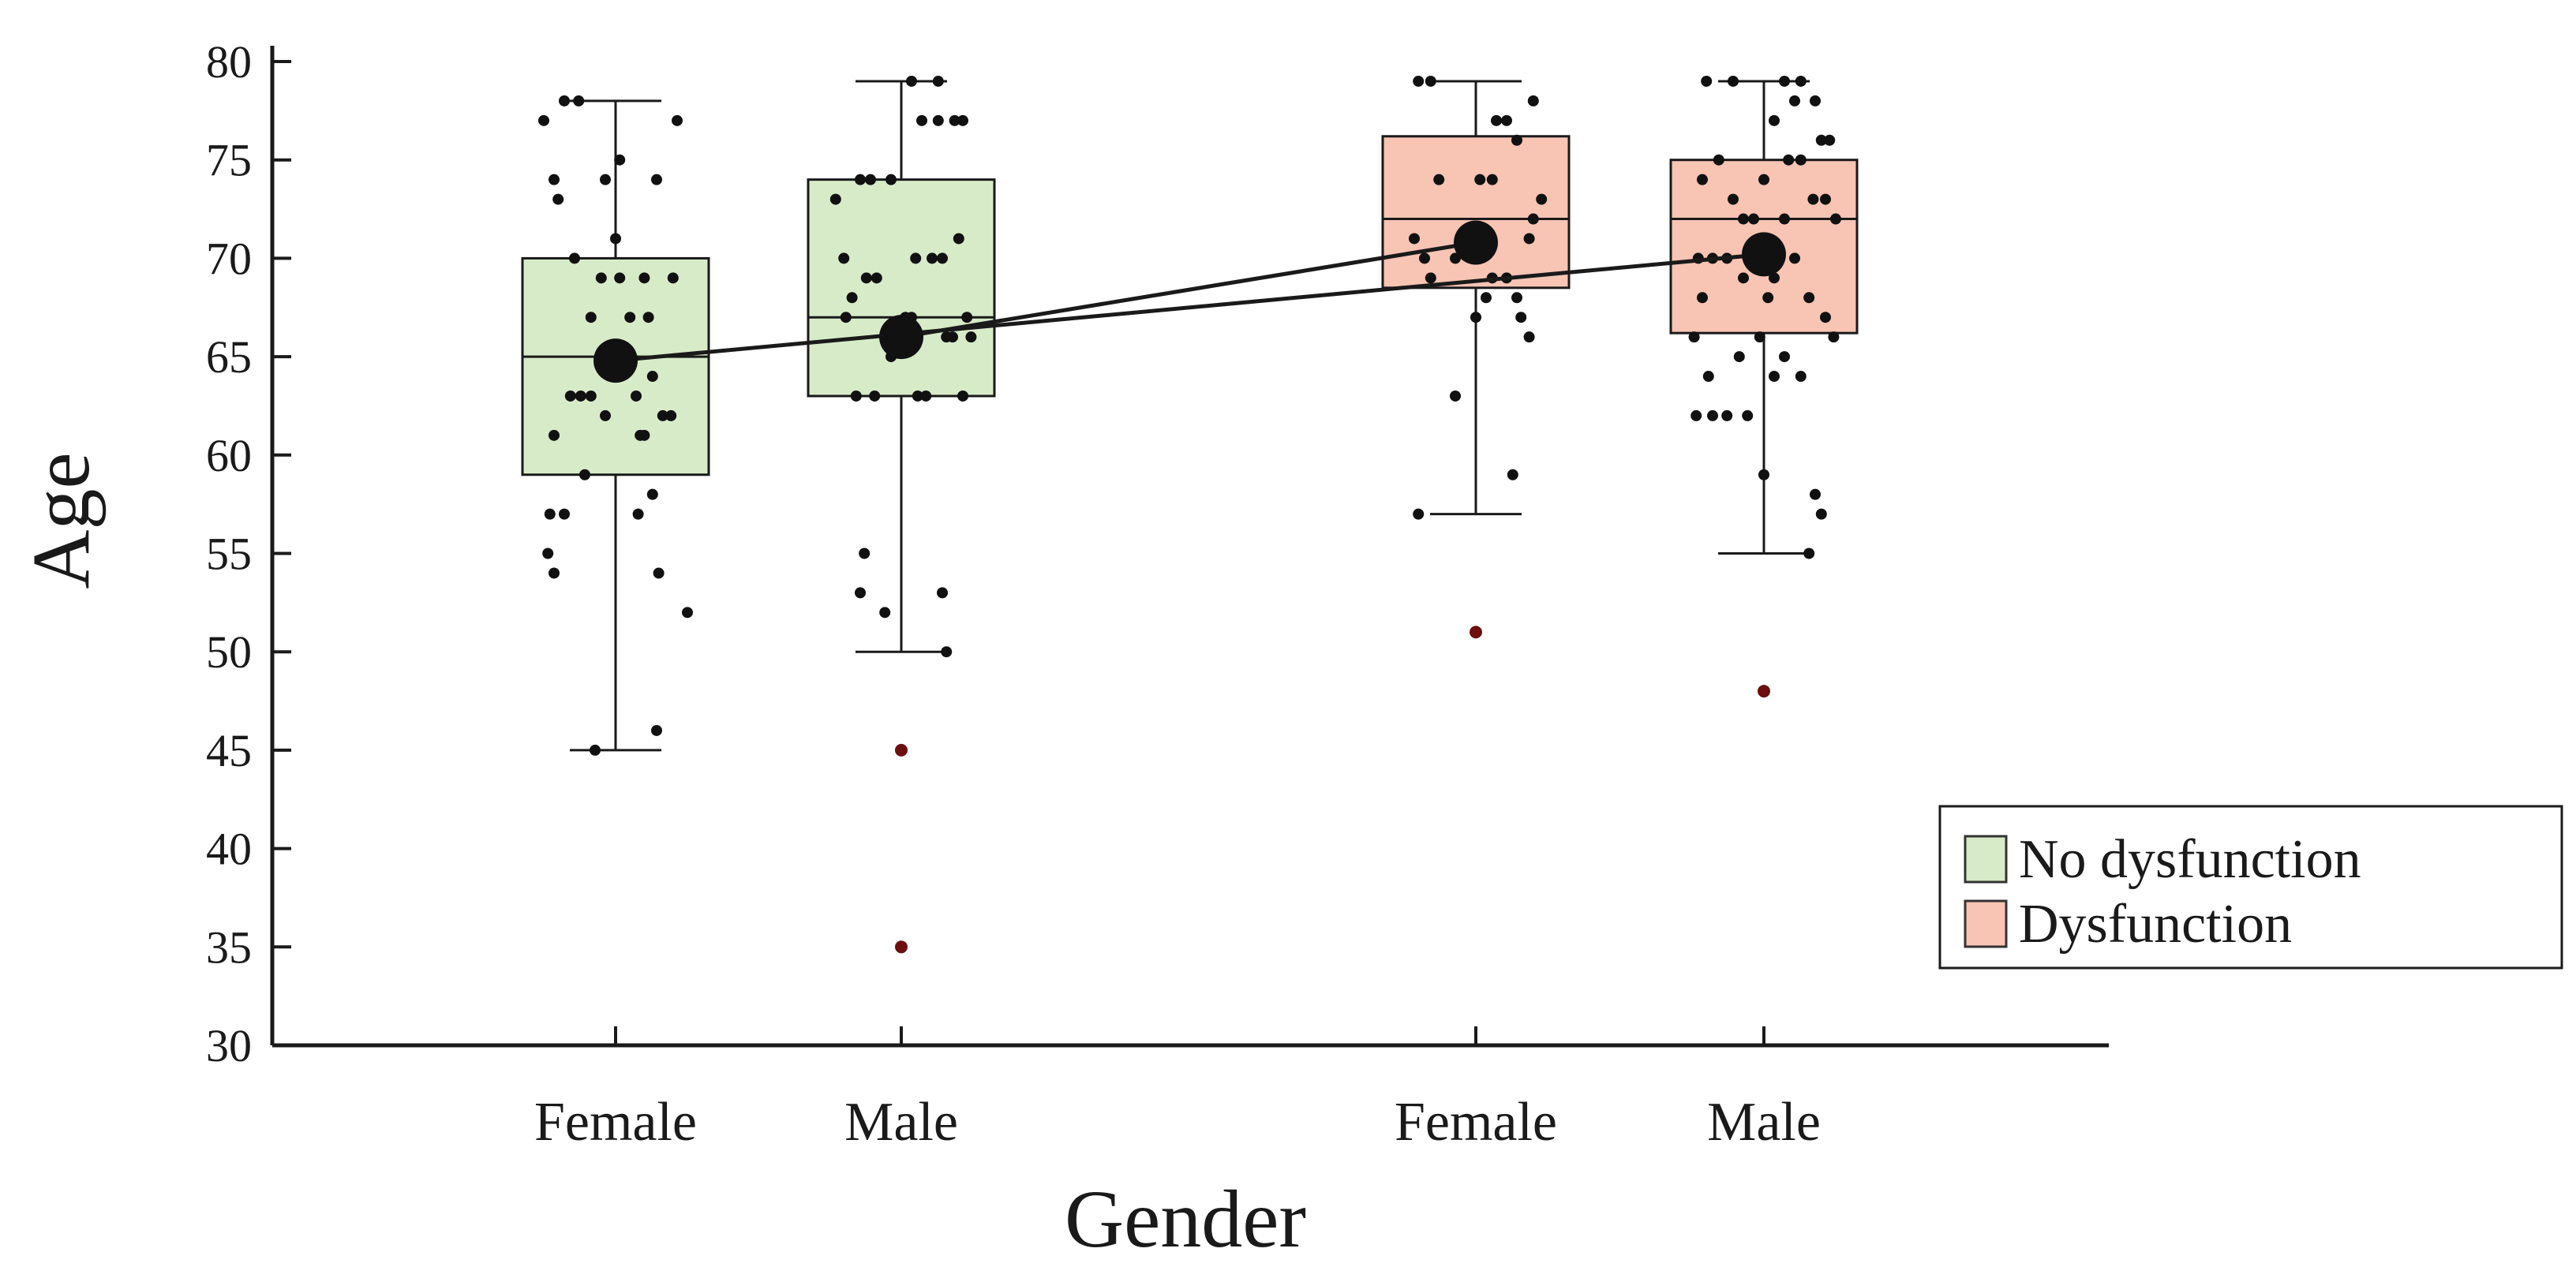 This screenshot has height=1267, width=2576. I want to click on legend-label-dysfunction: Dysfunction, so click(2155, 925).